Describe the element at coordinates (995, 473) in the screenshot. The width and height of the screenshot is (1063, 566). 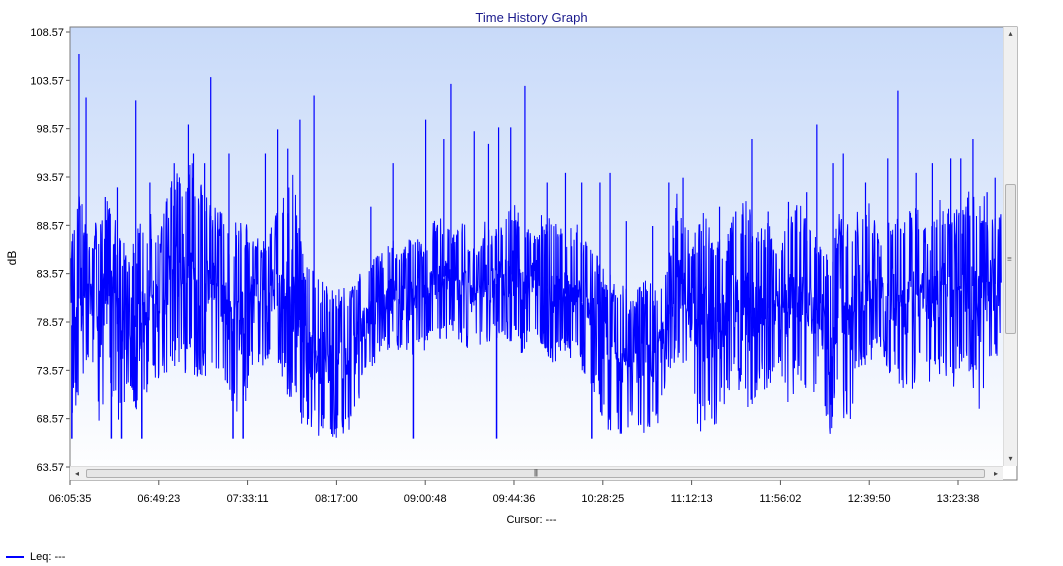
I see `scroll-right-arrow-icon: ▸` at that location.